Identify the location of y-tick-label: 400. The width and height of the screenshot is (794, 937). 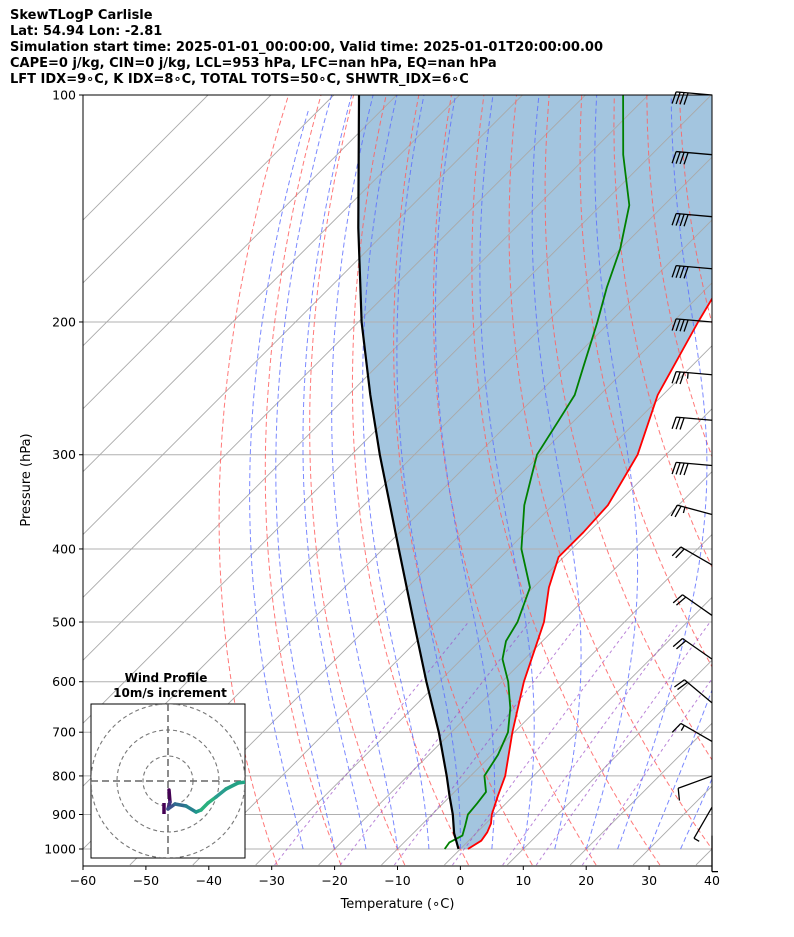
(64, 548).